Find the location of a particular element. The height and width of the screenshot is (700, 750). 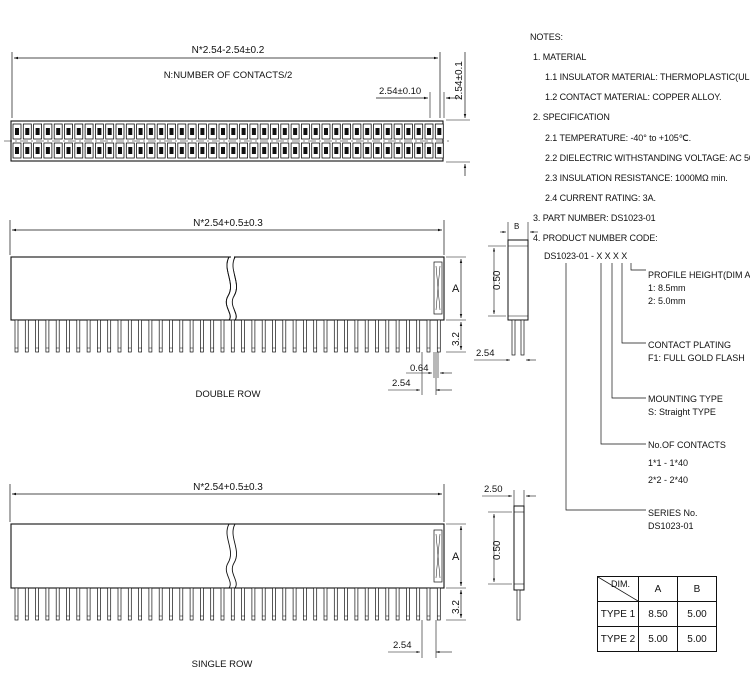

single-housing is located at coordinates (227, 556).